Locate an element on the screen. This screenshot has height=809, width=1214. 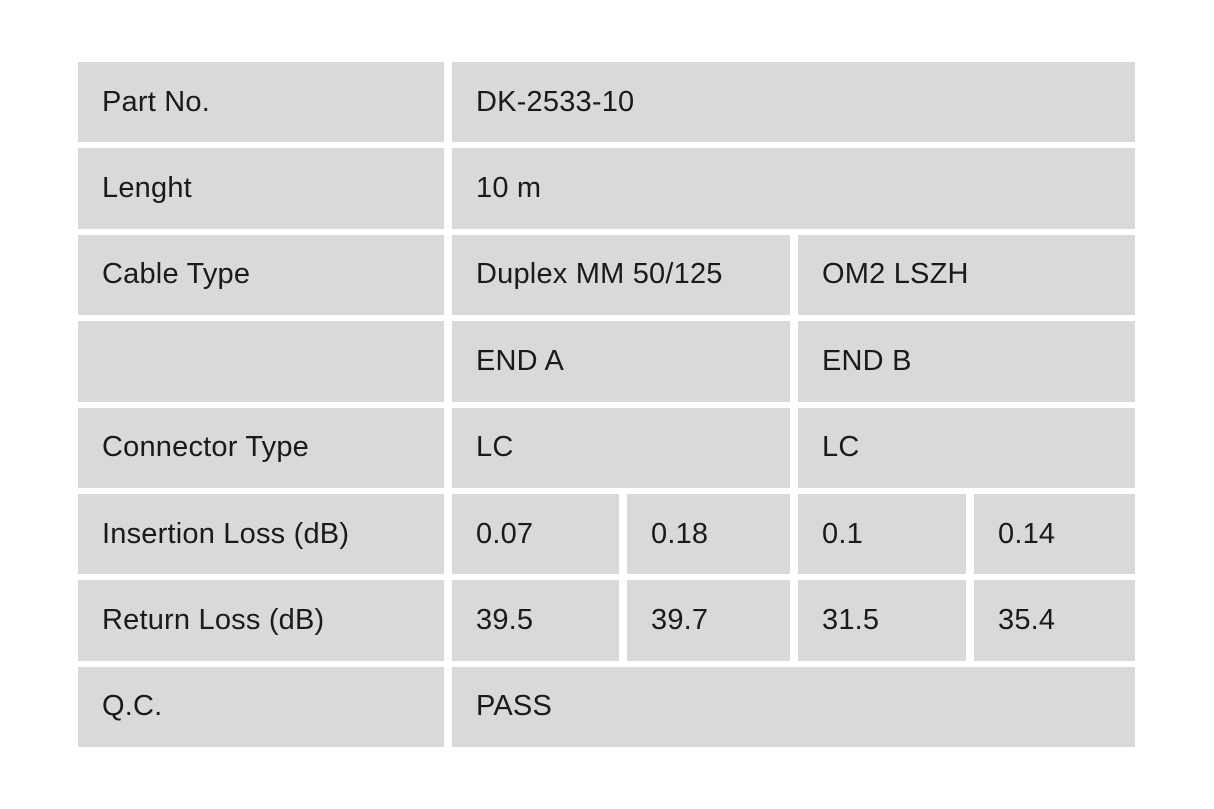
connector-type-end-b: LC is located at coordinates (966, 447).